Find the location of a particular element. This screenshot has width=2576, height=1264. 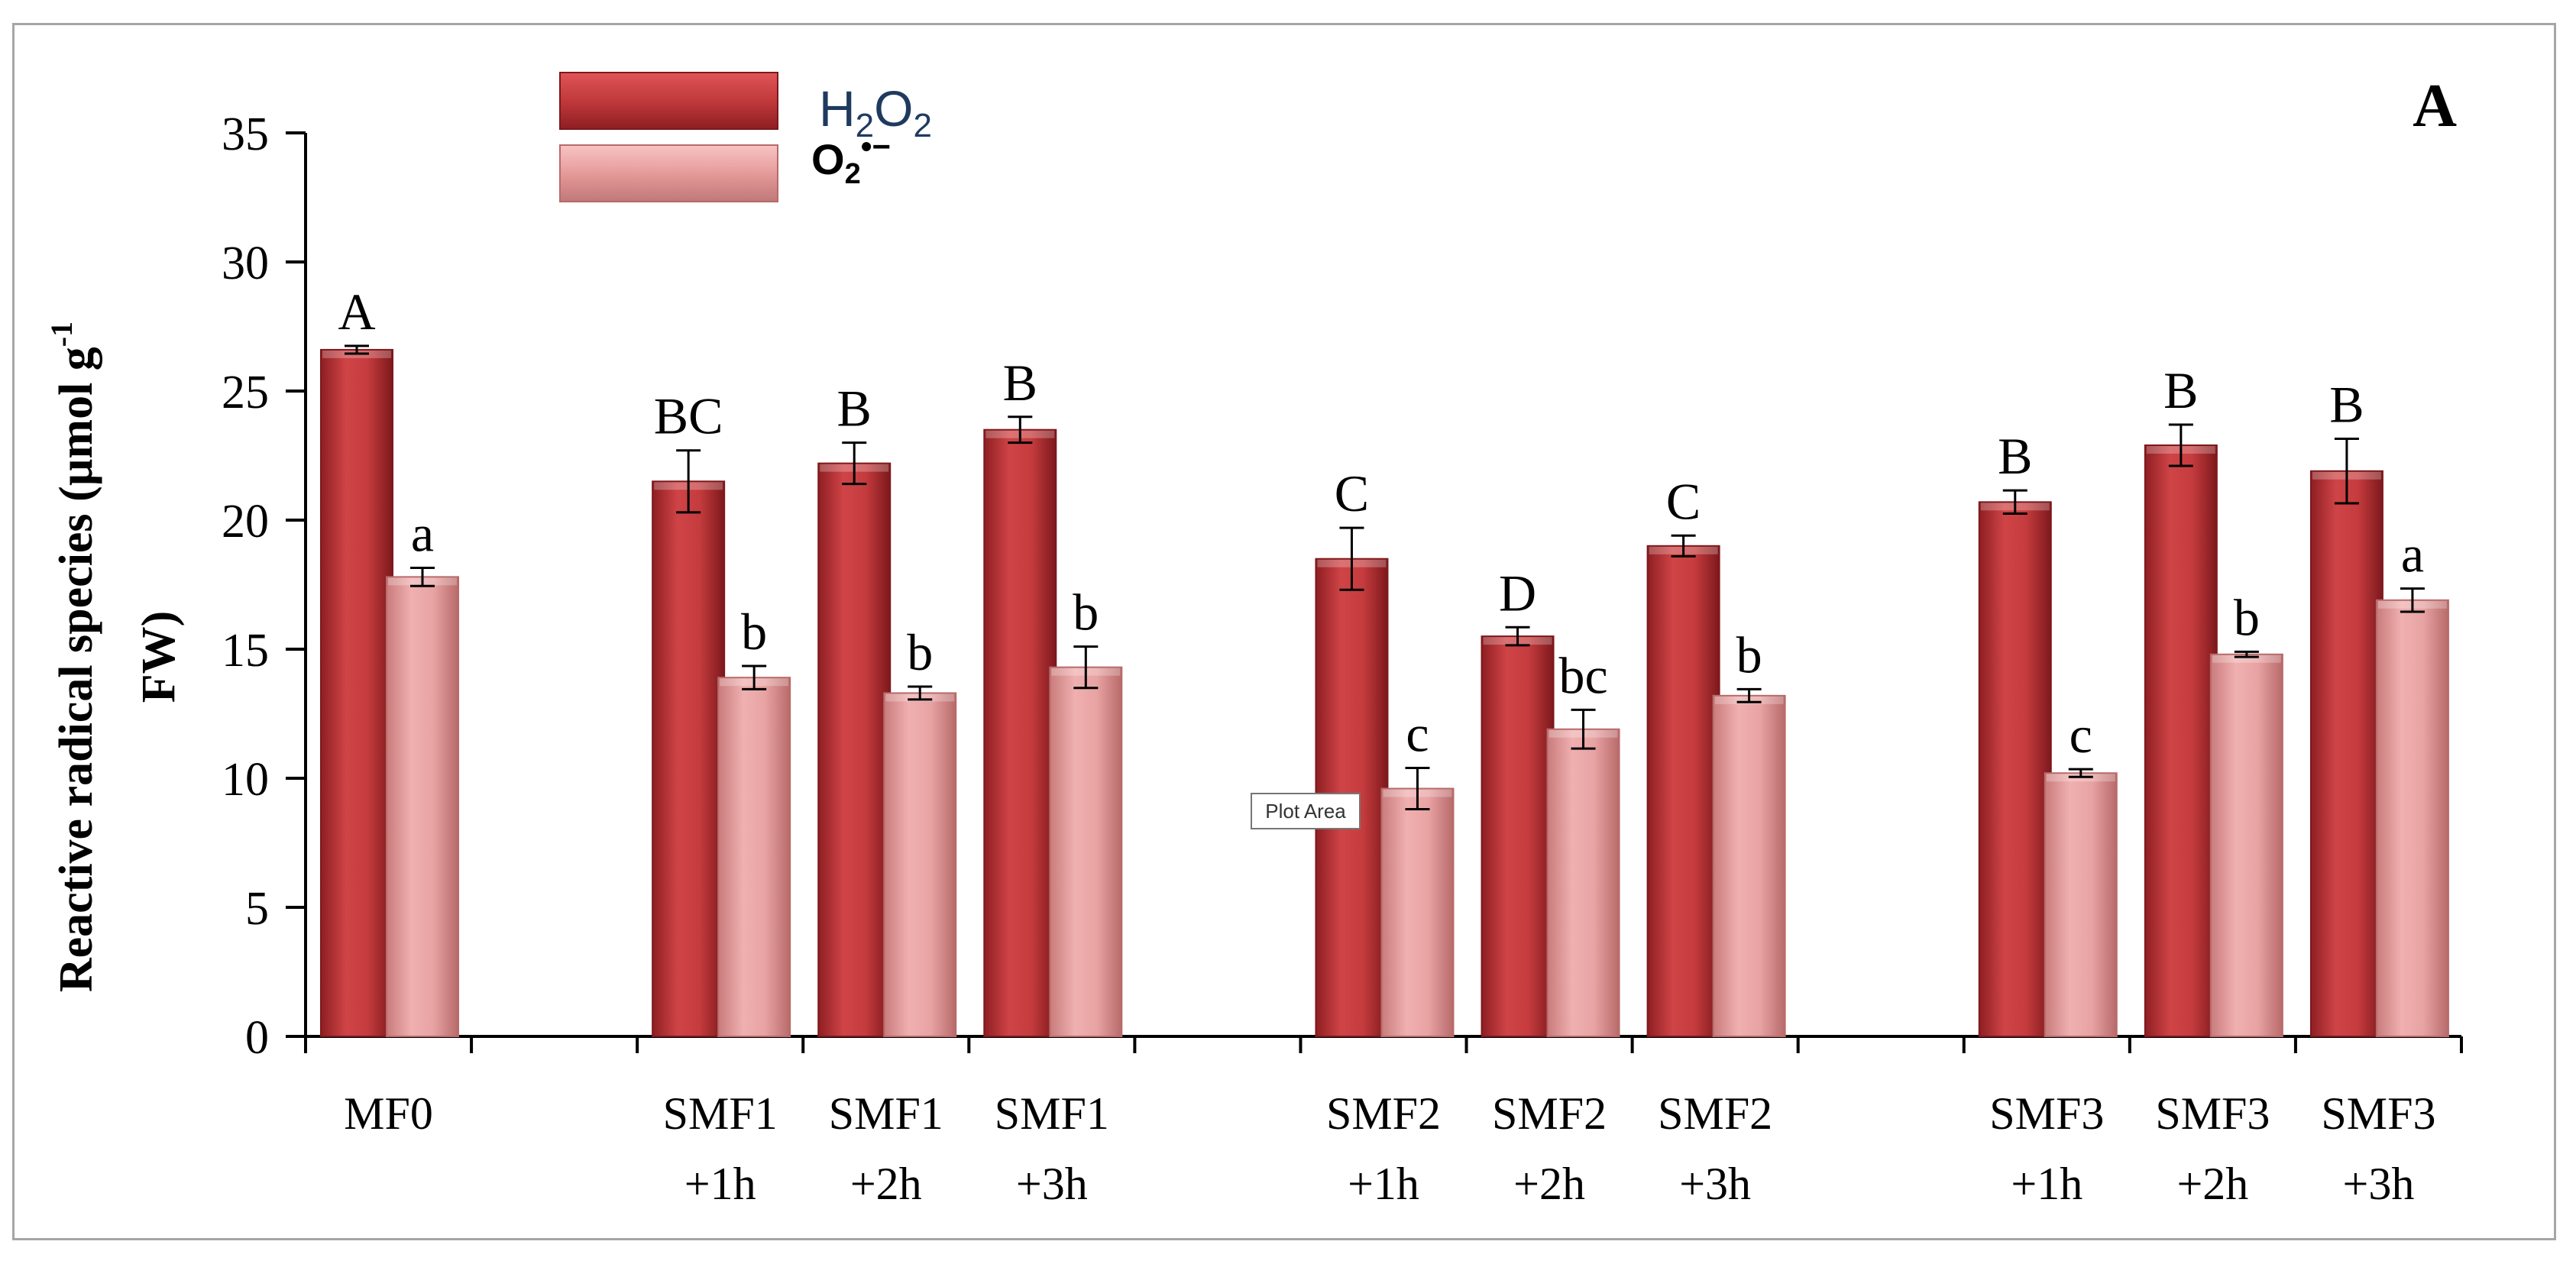

significance-letter: D is located at coordinates (1517, 593).